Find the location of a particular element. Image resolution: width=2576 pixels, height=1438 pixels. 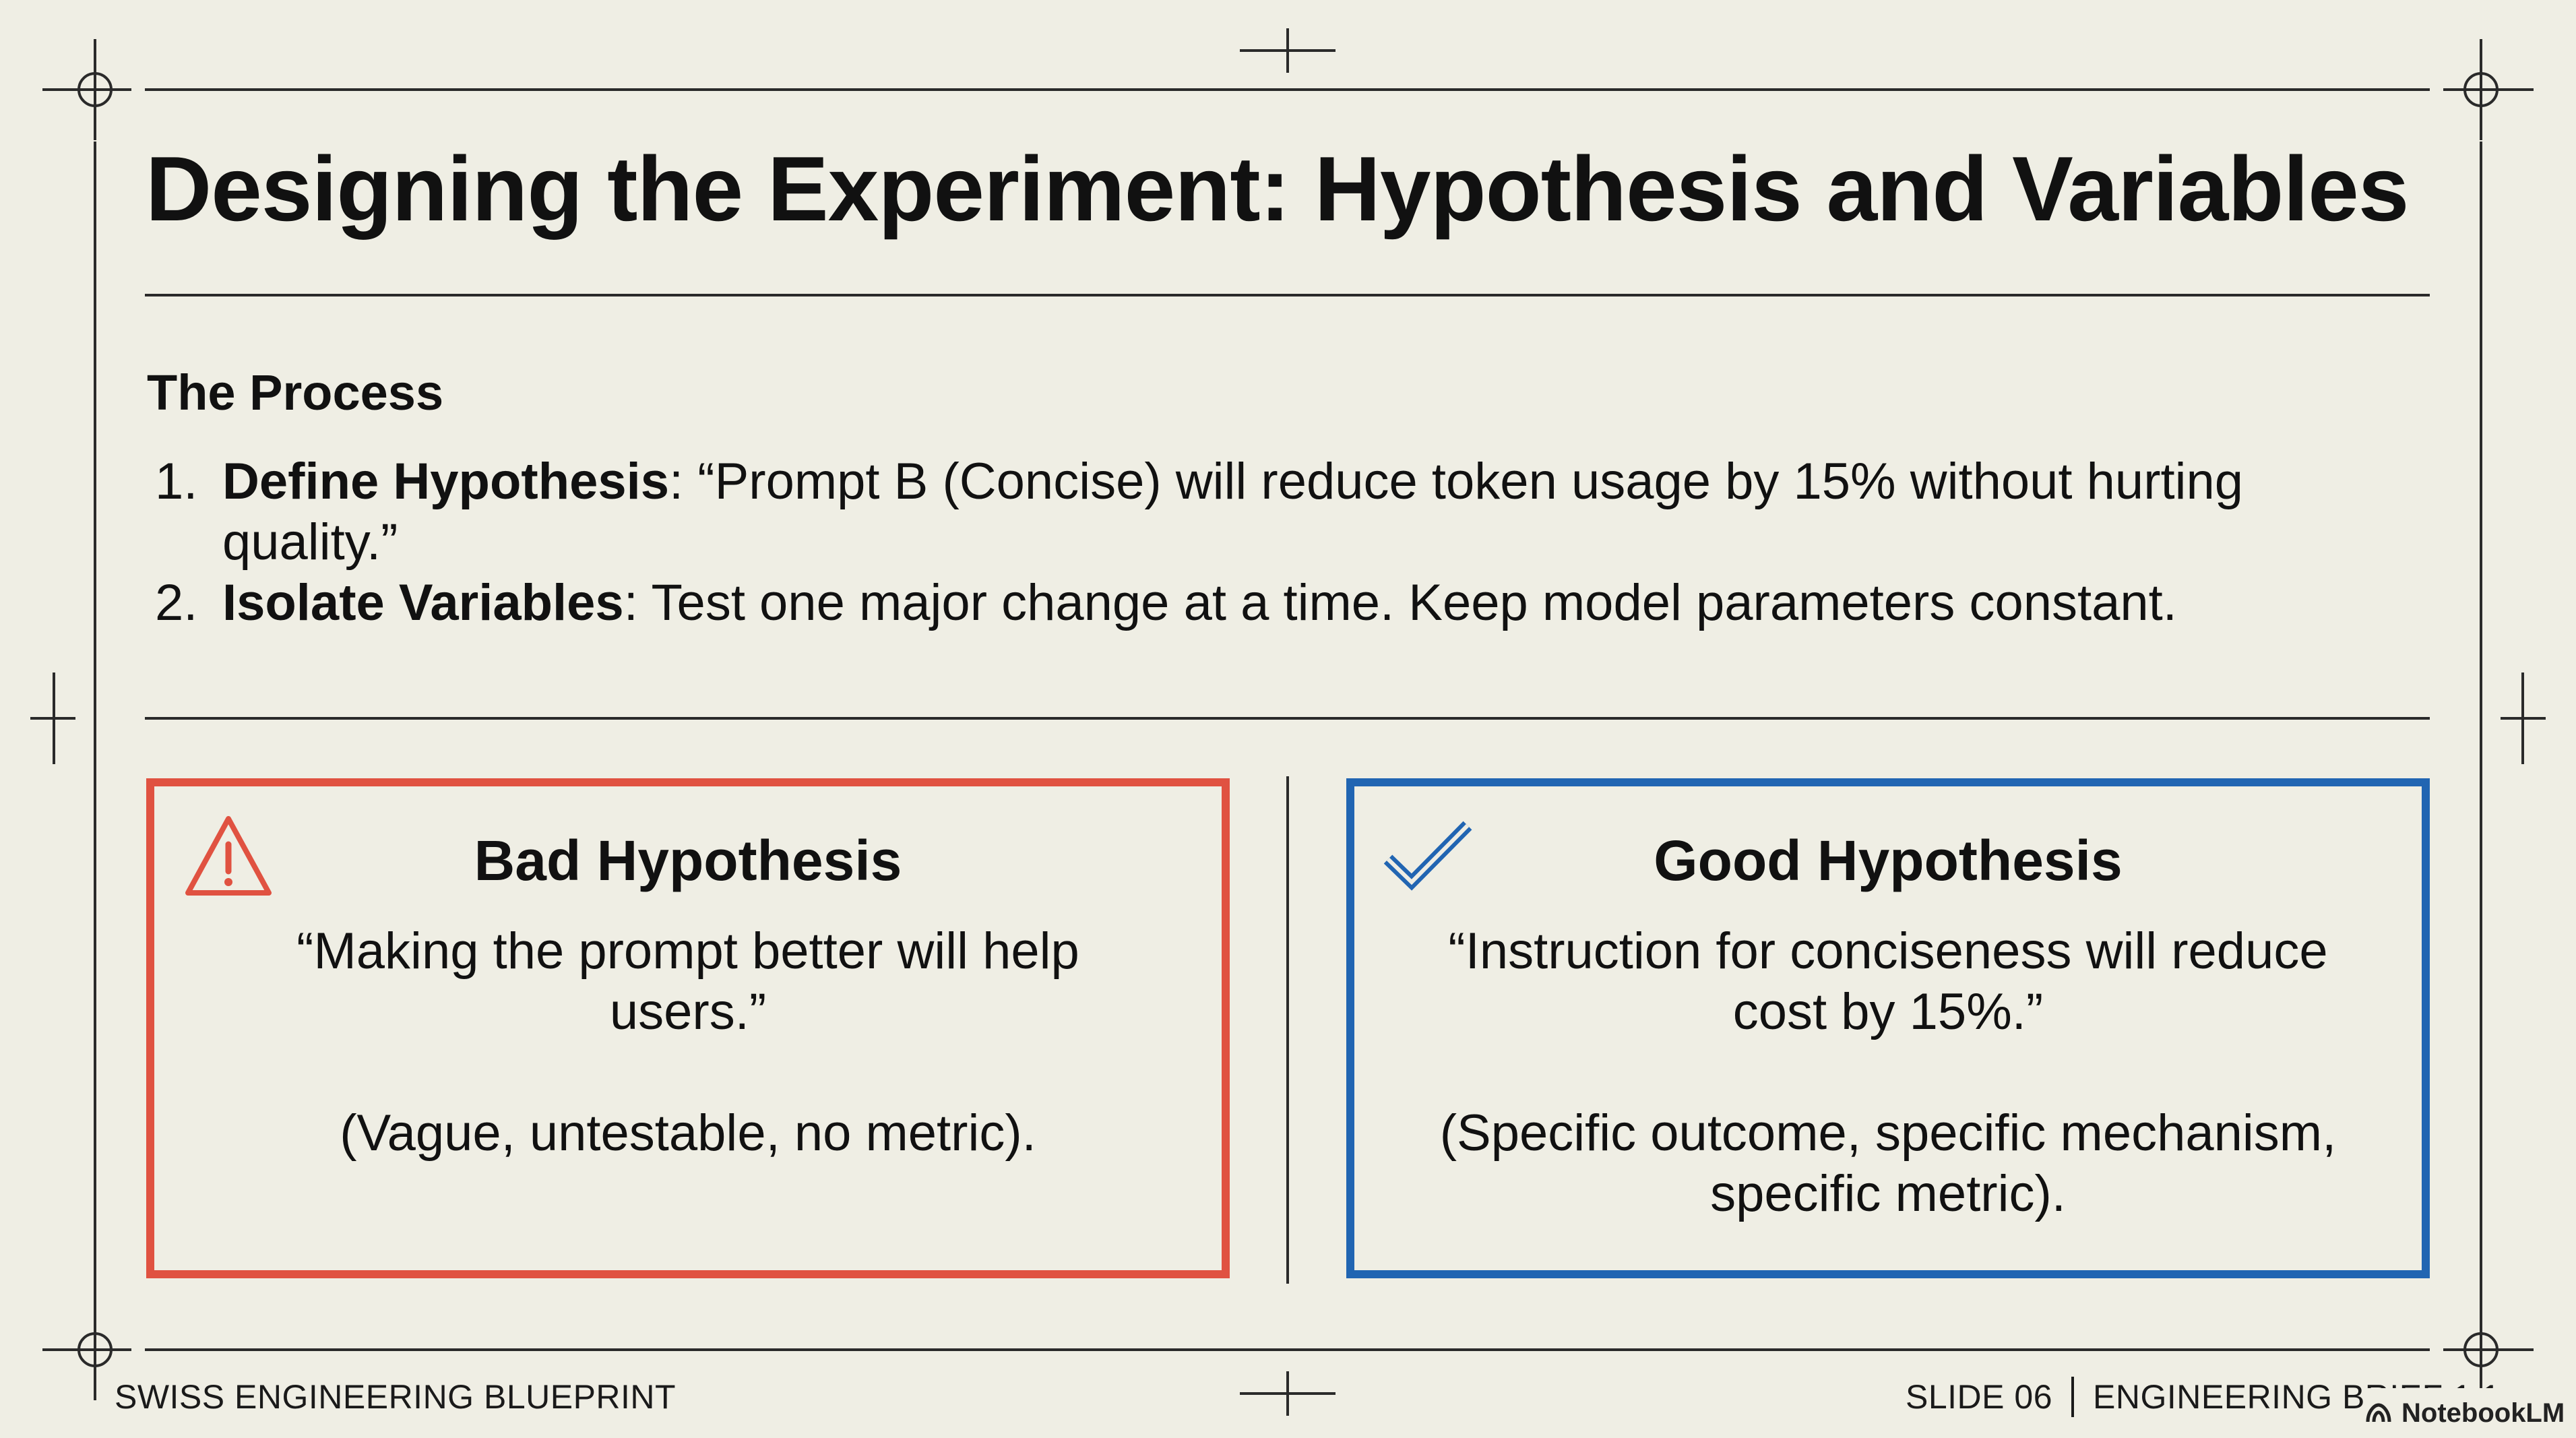

process-heading: The Process is located at coordinates (295, 392).